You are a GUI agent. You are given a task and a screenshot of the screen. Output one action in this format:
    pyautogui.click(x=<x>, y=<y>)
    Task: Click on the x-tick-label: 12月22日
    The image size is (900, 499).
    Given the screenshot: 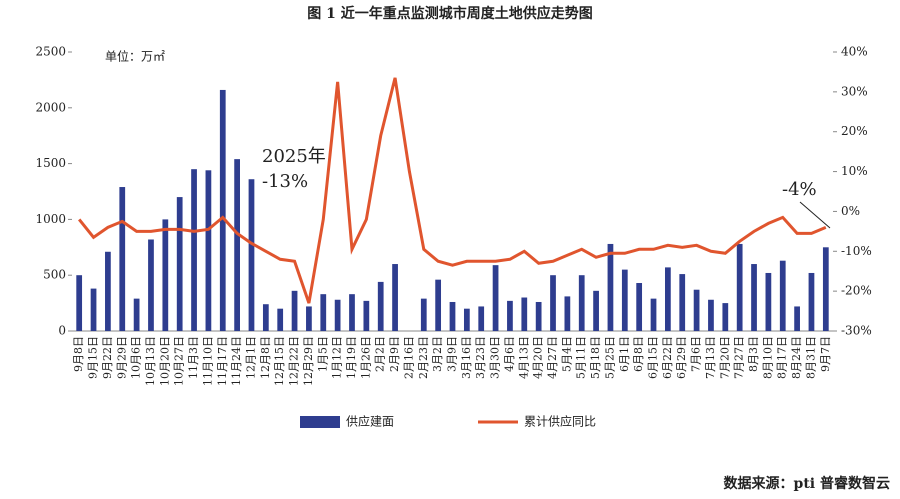 What is the action you would take?
    pyautogui.click(x=294, y=361)
    